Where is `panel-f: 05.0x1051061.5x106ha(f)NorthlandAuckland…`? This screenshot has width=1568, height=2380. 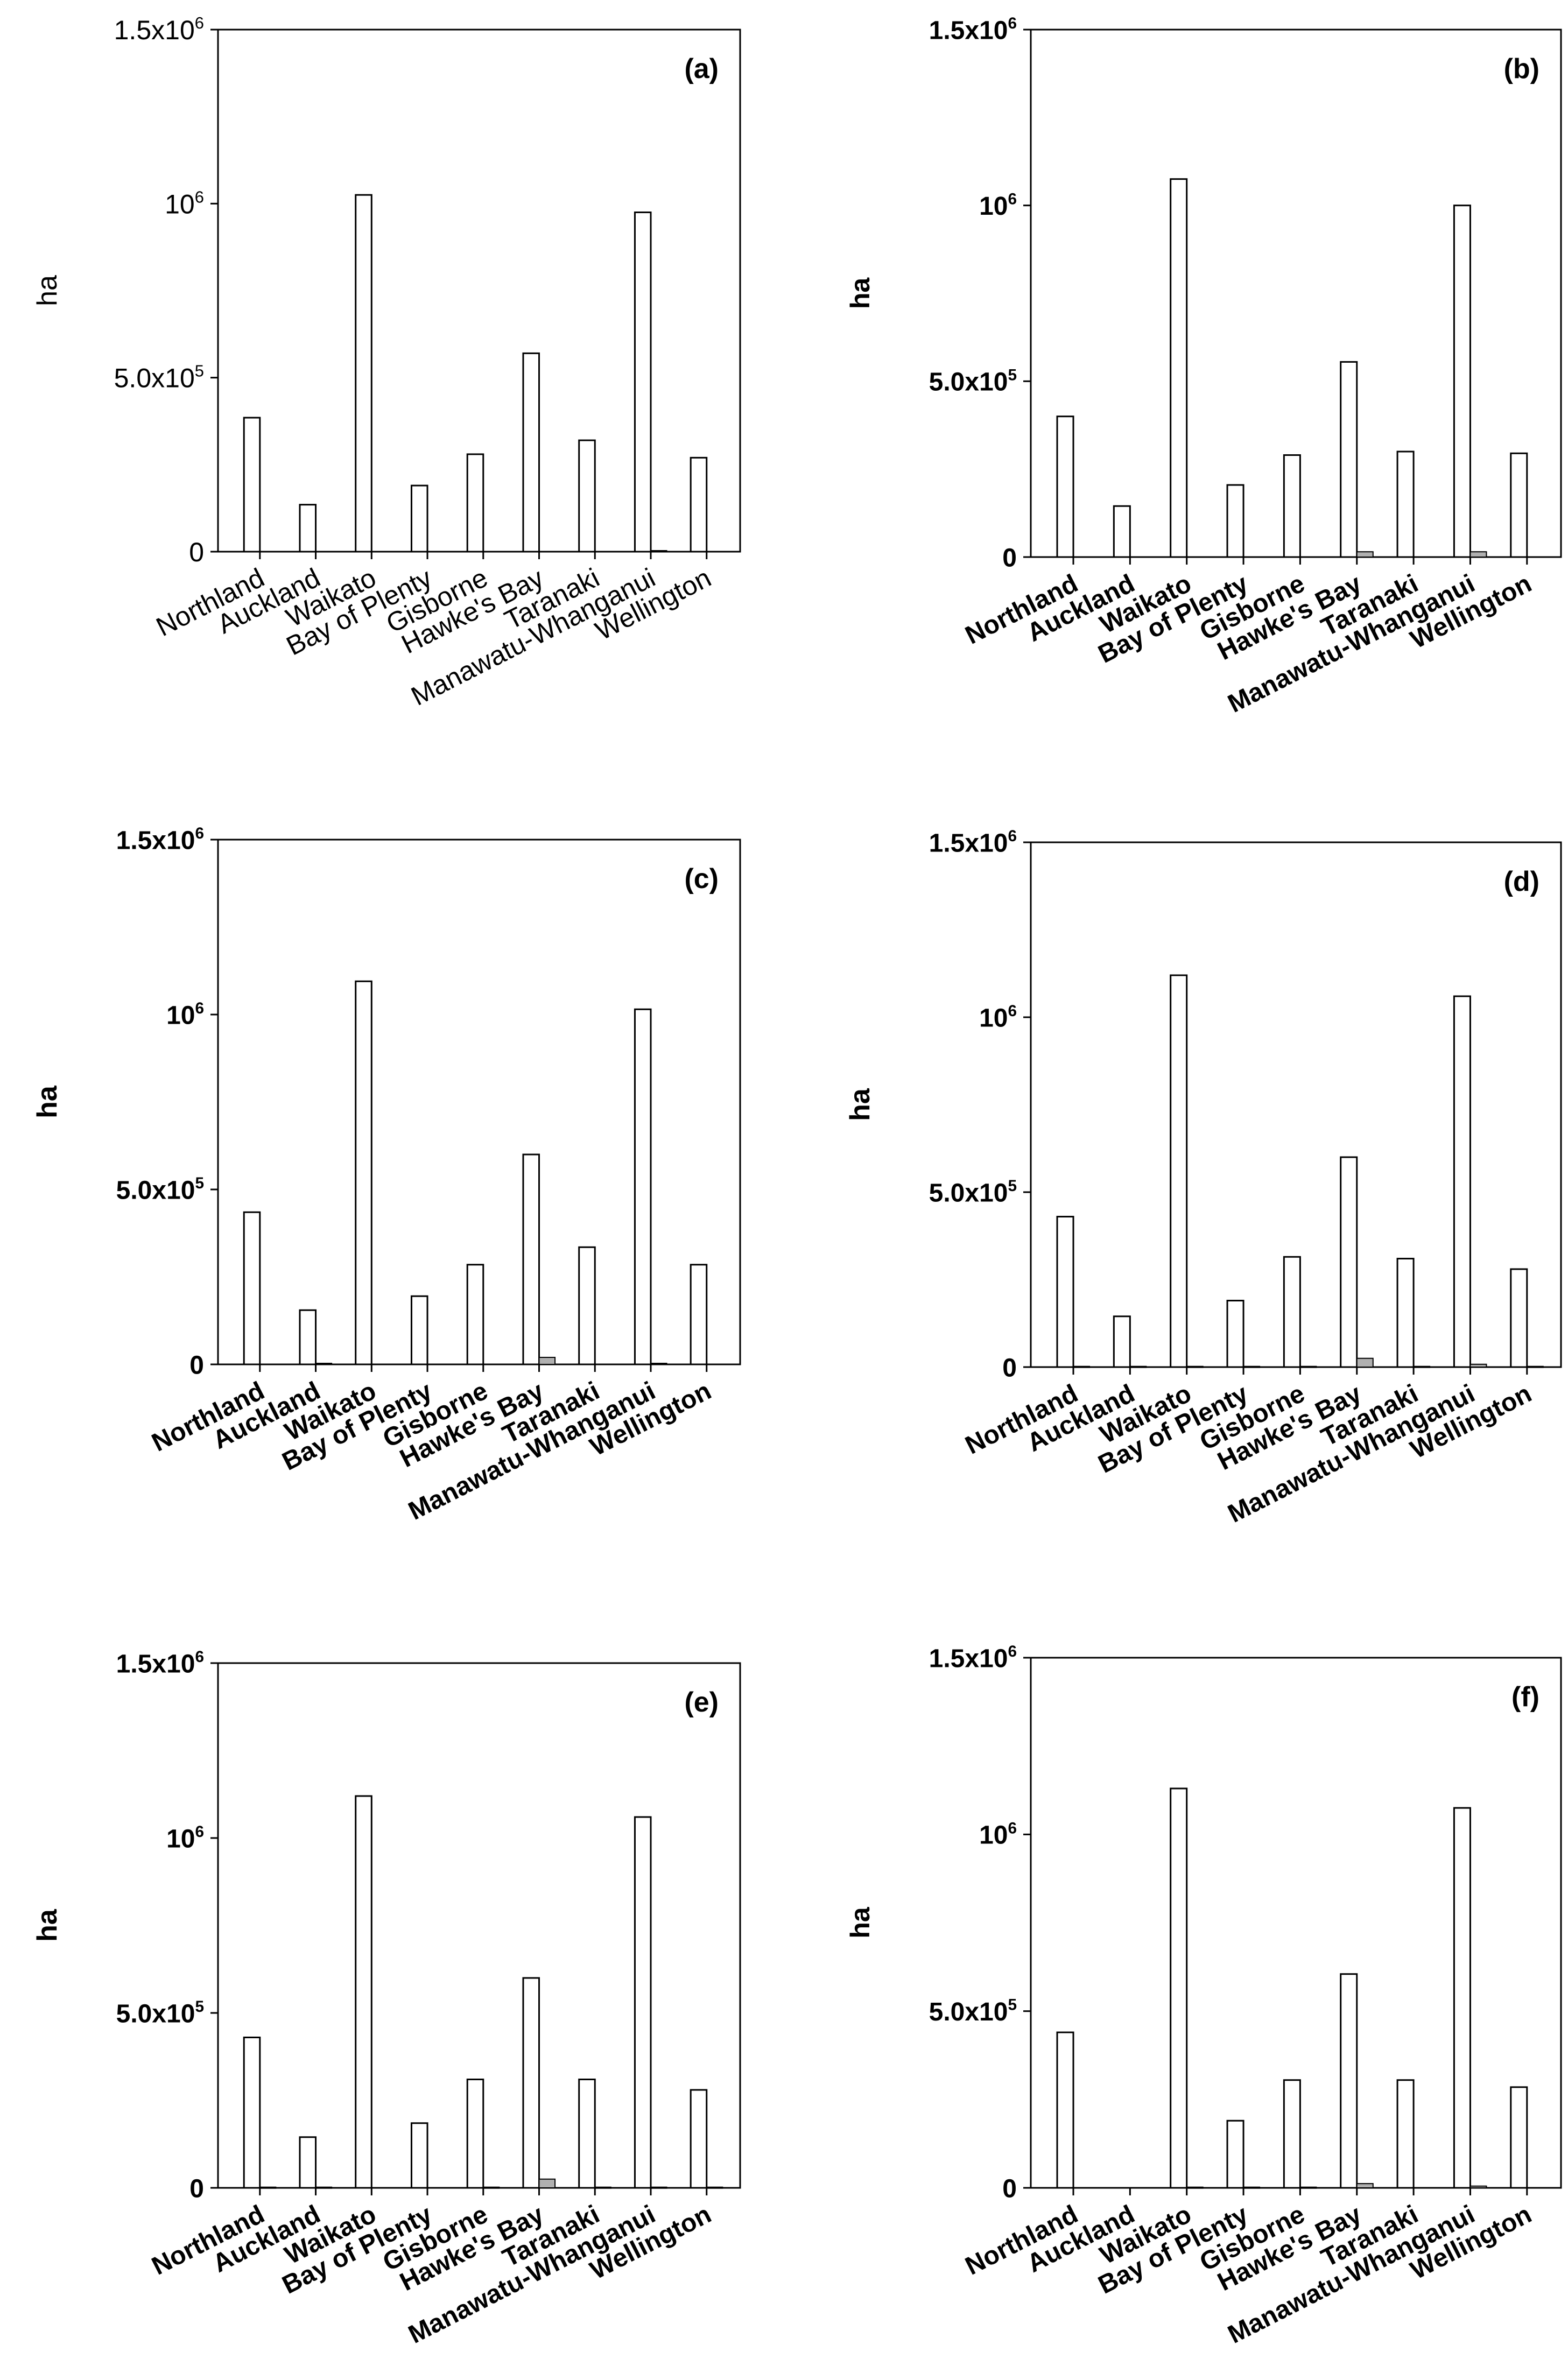
panel-f: 05.0x1051061.5x106ha(f)NorthlandAuckland… is located at coordinates (1203, 1996).